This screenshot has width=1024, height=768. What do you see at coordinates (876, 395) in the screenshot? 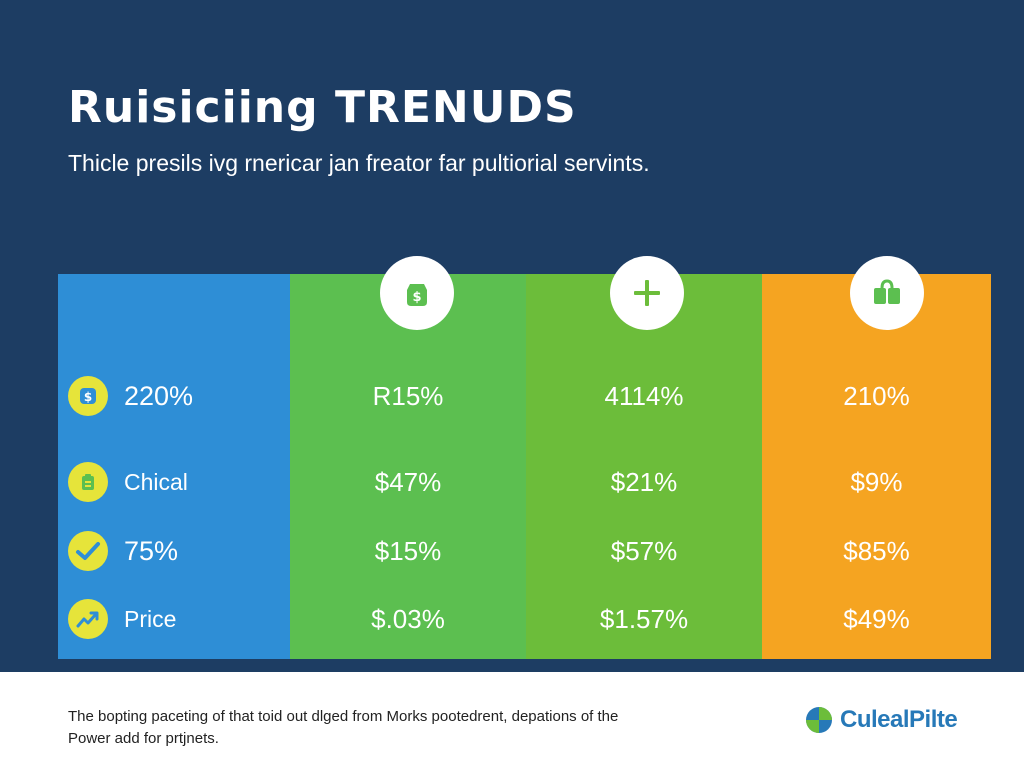
I see `table-cell: 210%` at bounding box center [876, 395].